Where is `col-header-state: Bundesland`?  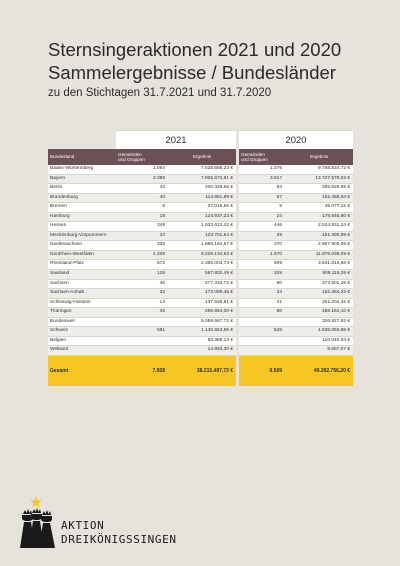 col-header-state: Bundesland is located at coordinates (82, 157).